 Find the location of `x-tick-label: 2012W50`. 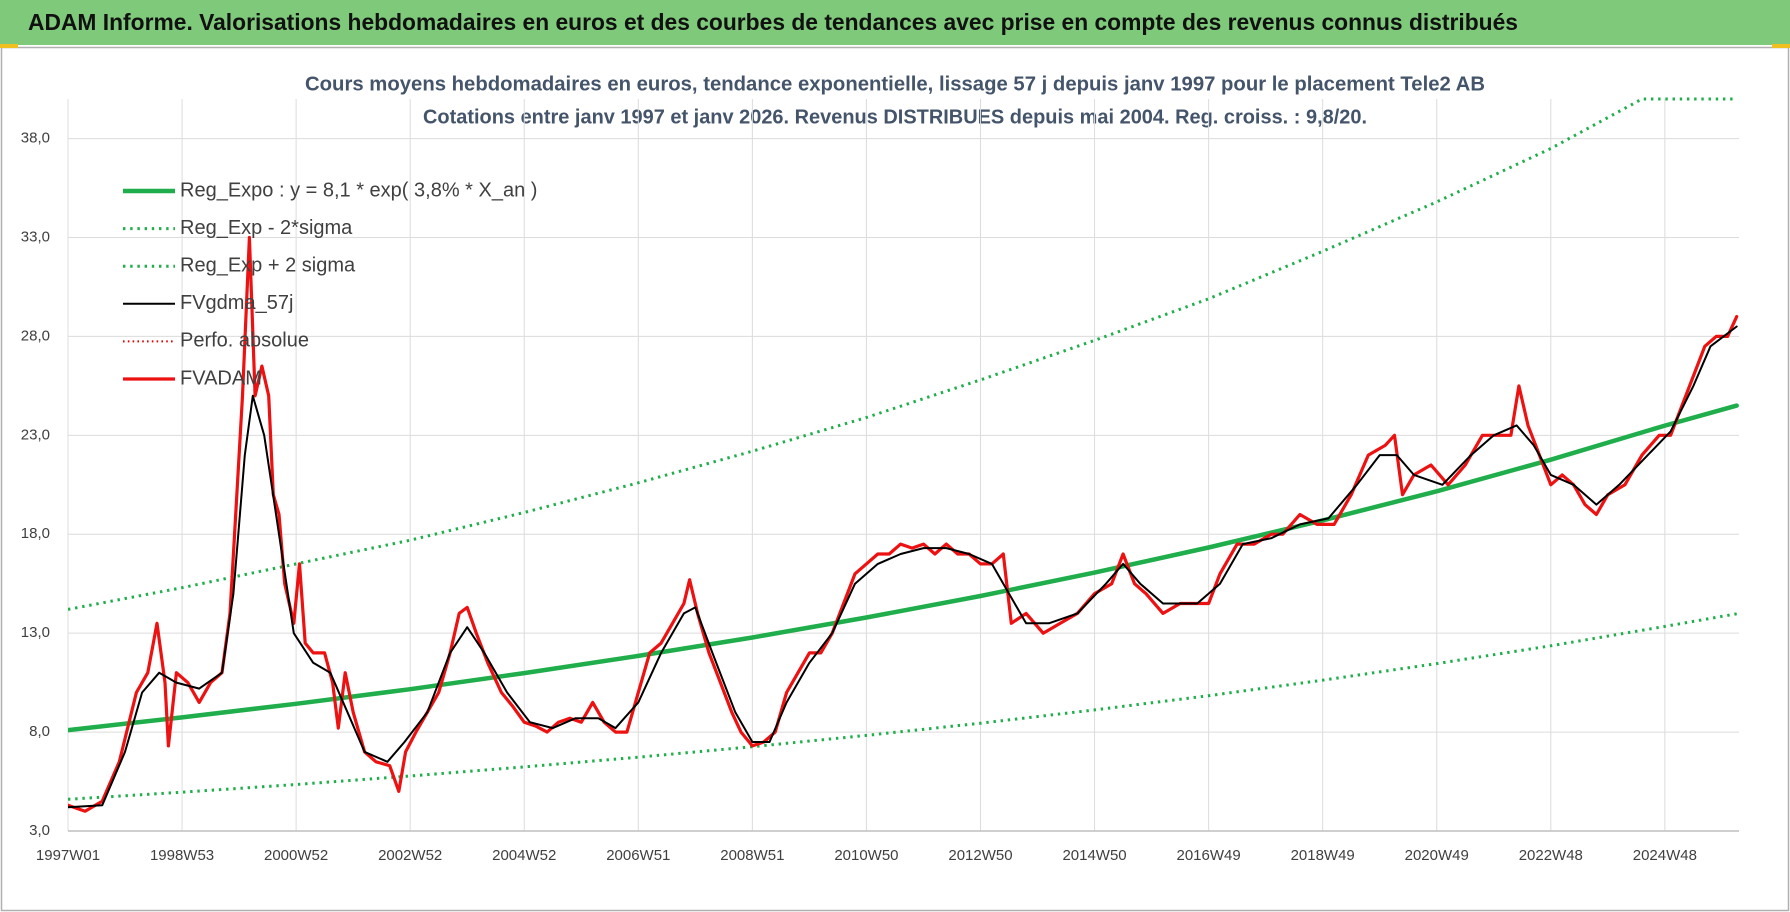

x-tick-label: 2012W50 is located at coordinates (980, 855).